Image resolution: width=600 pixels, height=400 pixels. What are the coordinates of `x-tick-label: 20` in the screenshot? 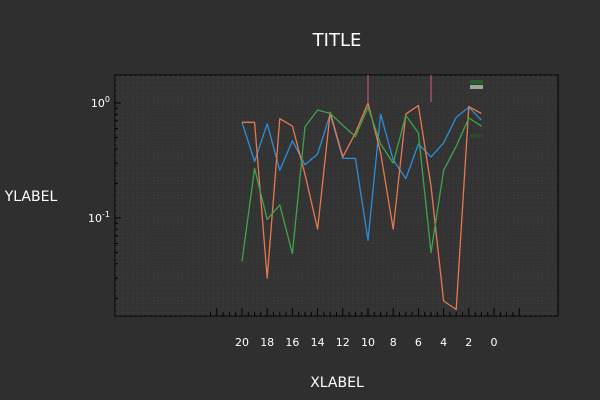 It's located at (242, 342).